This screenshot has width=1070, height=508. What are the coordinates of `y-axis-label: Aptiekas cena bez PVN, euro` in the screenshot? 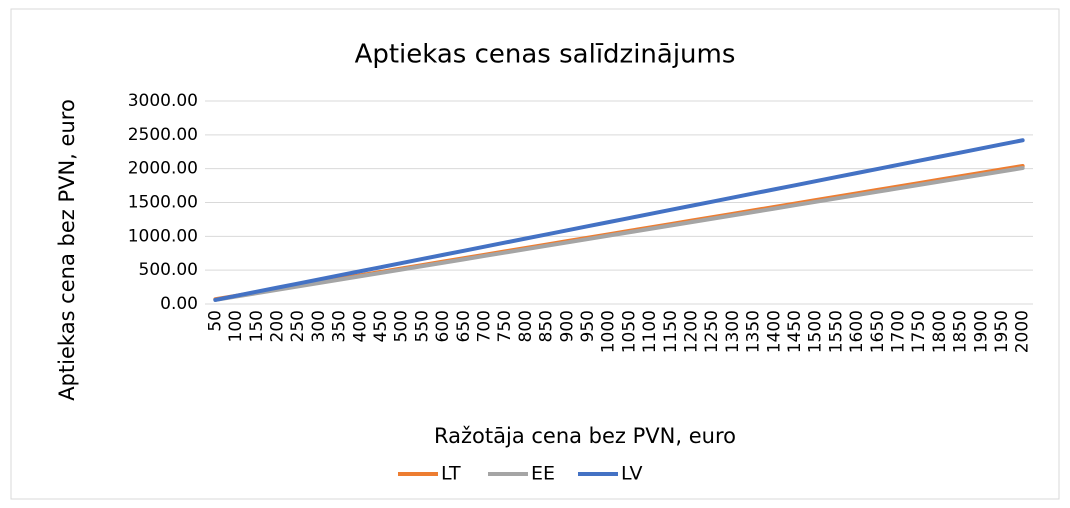 It's located at (67, 250).